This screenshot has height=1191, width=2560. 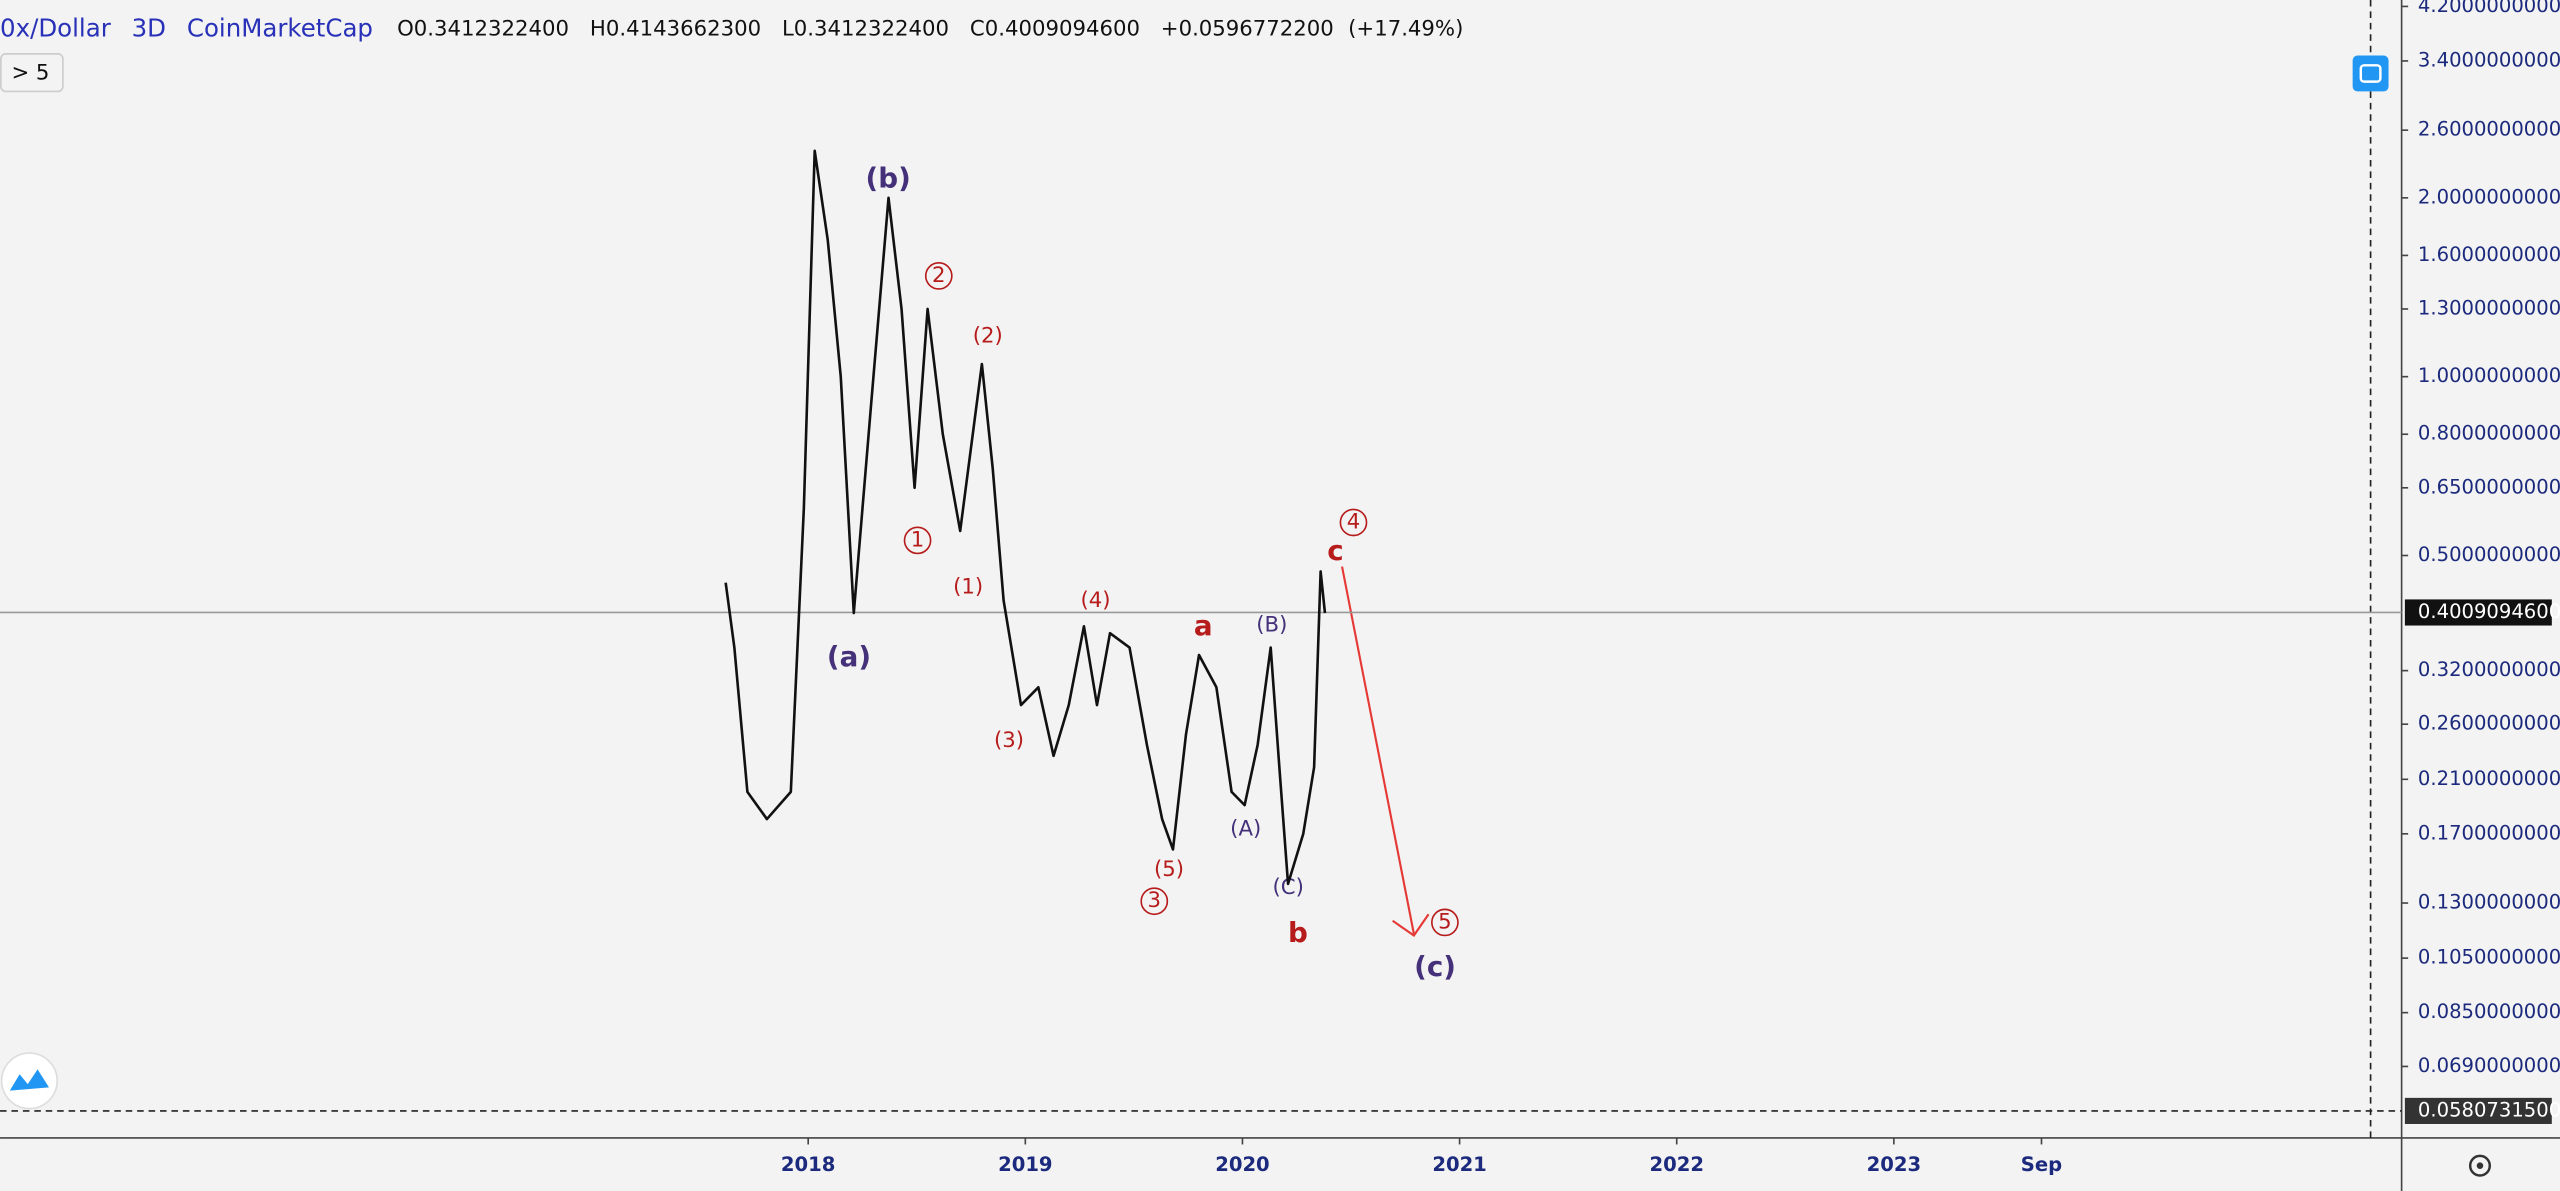 What do you see at coordinates (598, 28) in the screenshot?
I see `ohlc-label: H` at bounding box center [598, 28].